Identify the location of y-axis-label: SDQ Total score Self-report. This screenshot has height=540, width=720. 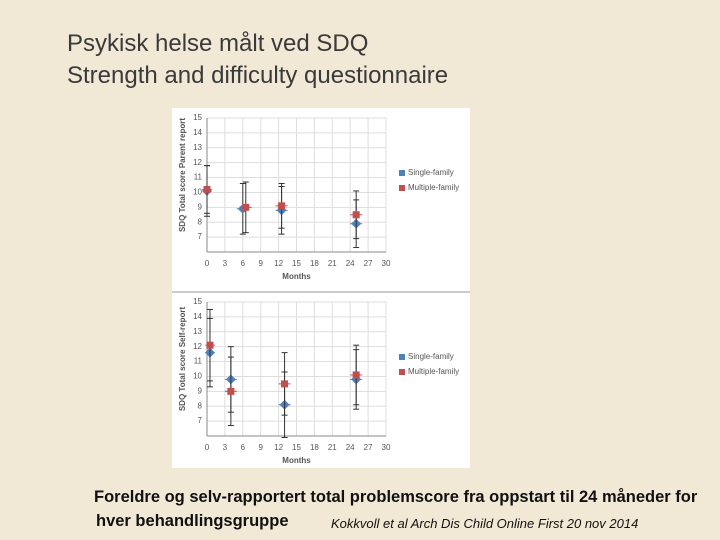
(182, 359).